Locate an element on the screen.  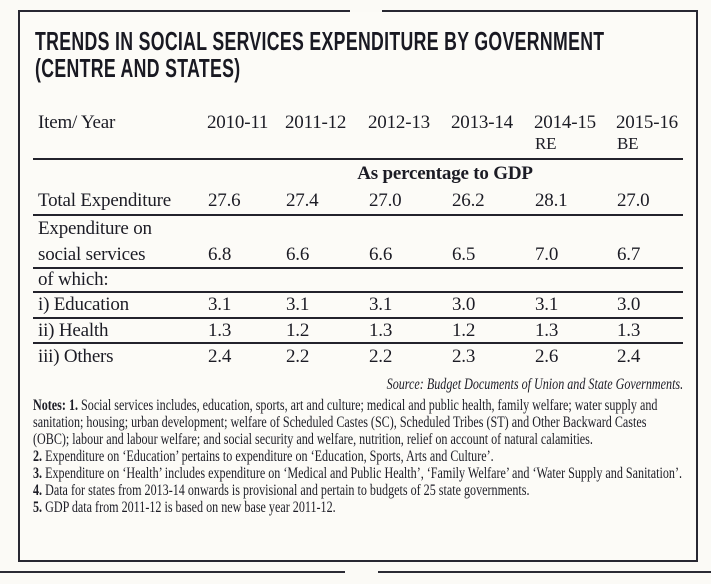
row-label: iii) Others is located at coordinates (76, 356).